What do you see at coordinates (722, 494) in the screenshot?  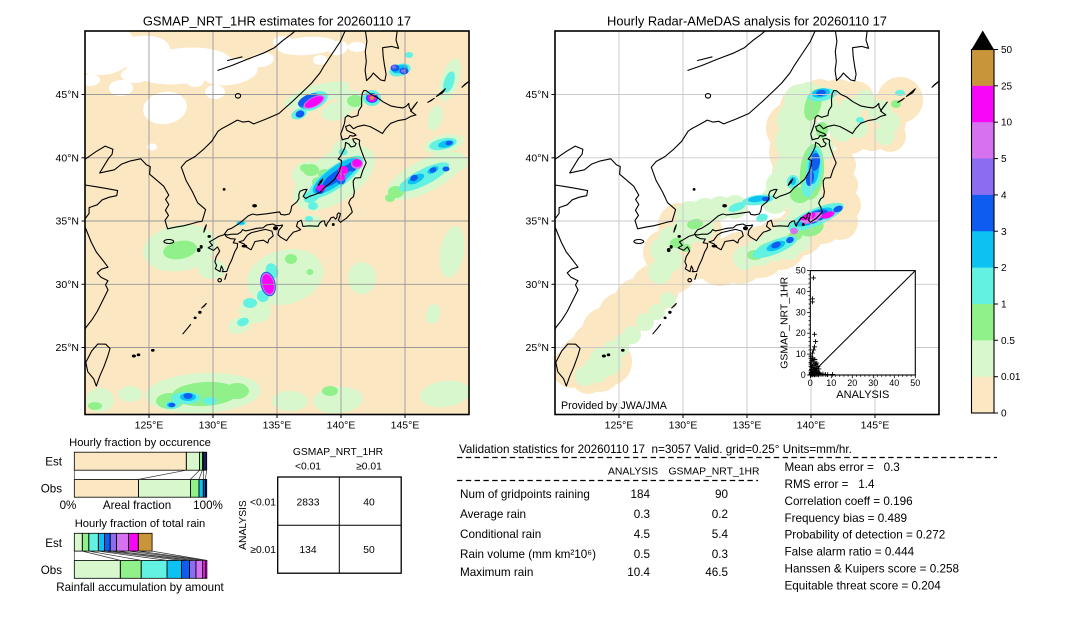 I see `svg-text: 90` at bounding box center [722, 494].